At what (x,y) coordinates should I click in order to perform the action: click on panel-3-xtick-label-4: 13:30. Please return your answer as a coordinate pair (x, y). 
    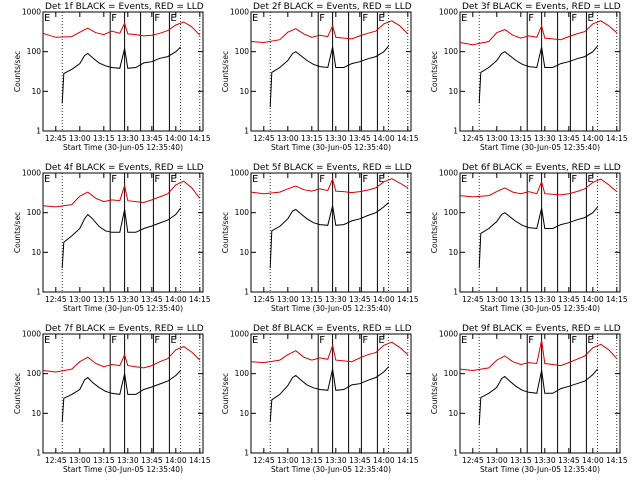
    Looking at the image, I should click on (545, 138).